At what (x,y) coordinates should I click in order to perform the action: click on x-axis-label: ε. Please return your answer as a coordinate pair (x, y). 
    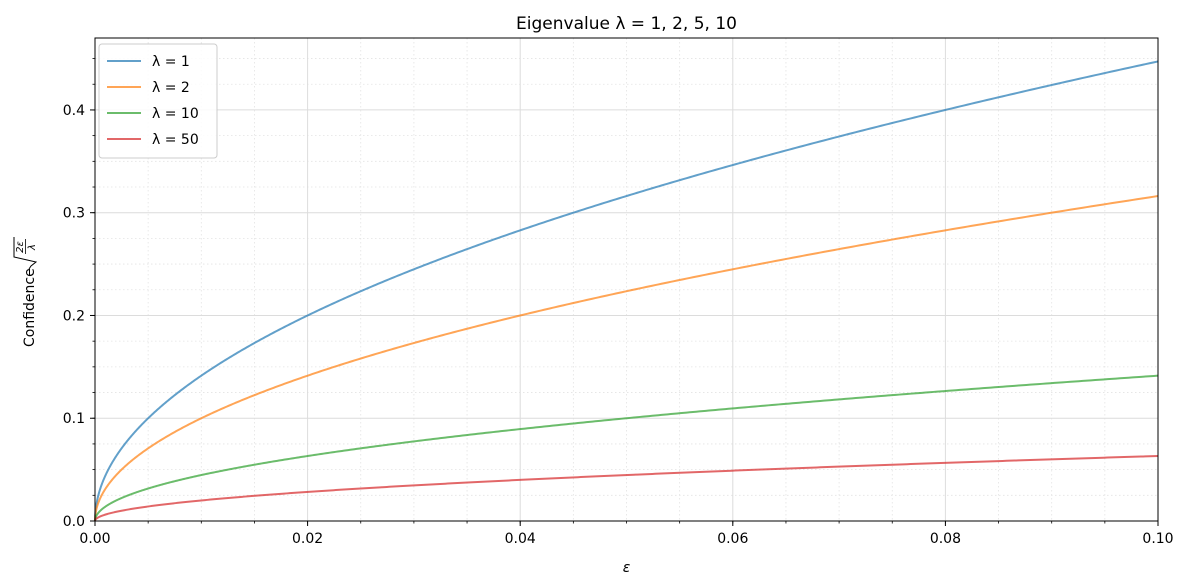
    Looking at the image, I should click on (627, 568).